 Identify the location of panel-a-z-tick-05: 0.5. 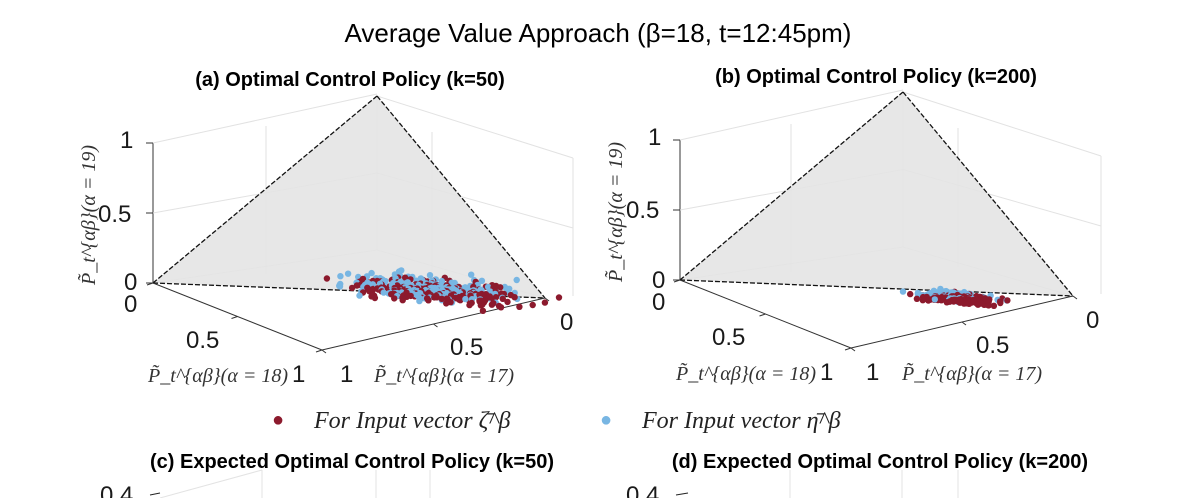
(114, 214).